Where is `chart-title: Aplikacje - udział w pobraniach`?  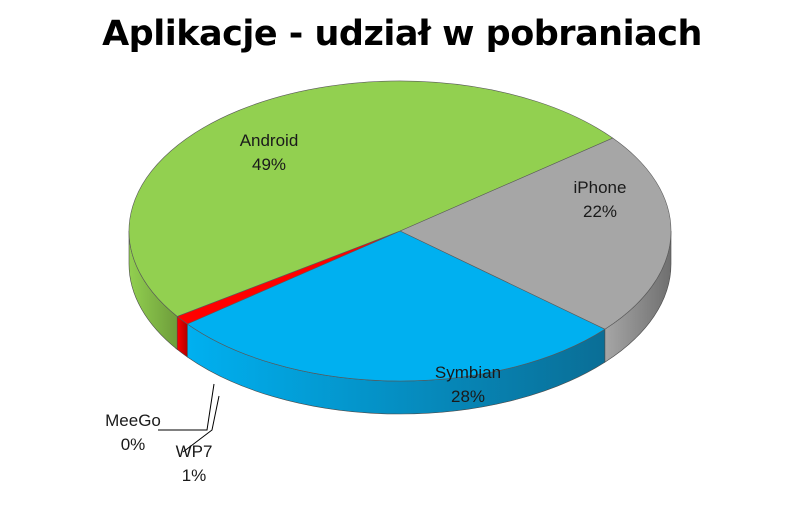
chart-title: Aplikacje - udział w pobraniach is located at coordinates (402, 34).